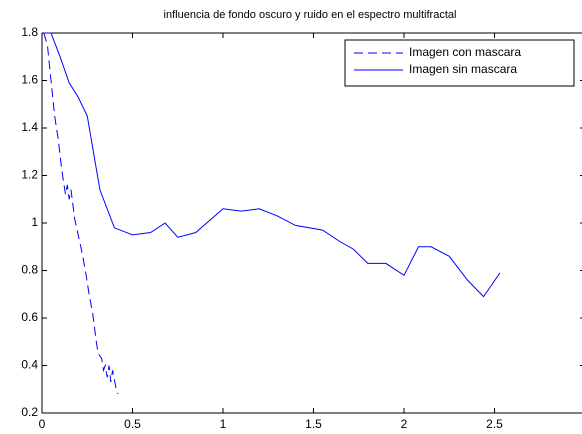  Describe the element at coordinates (29, 32) in the screenshot. I see `y-tick-label: 1.8` at that location.